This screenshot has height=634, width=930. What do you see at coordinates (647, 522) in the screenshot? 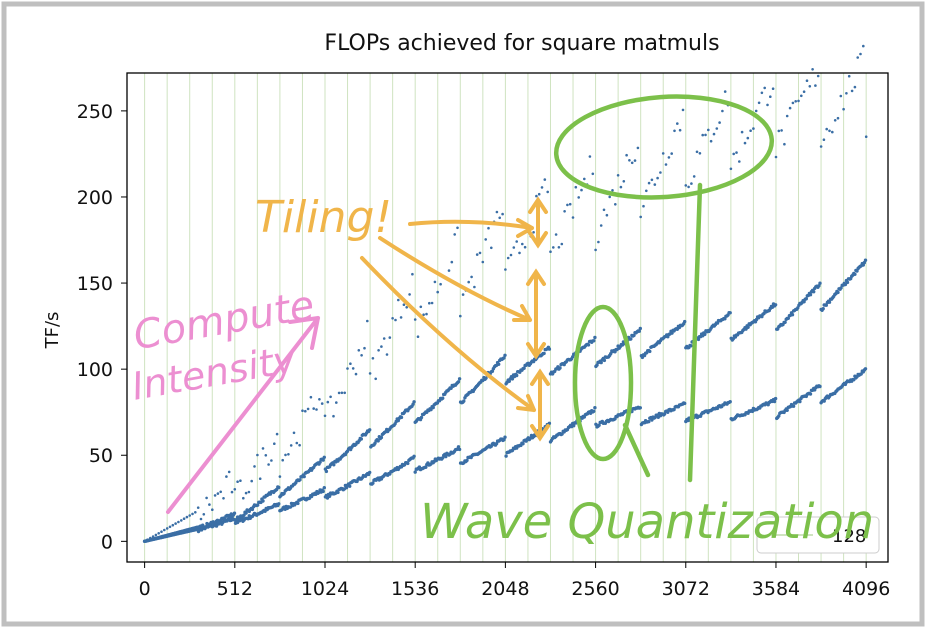
I see `annotation-wave-text: Wave Quantization` at bounding box center [647, 522].